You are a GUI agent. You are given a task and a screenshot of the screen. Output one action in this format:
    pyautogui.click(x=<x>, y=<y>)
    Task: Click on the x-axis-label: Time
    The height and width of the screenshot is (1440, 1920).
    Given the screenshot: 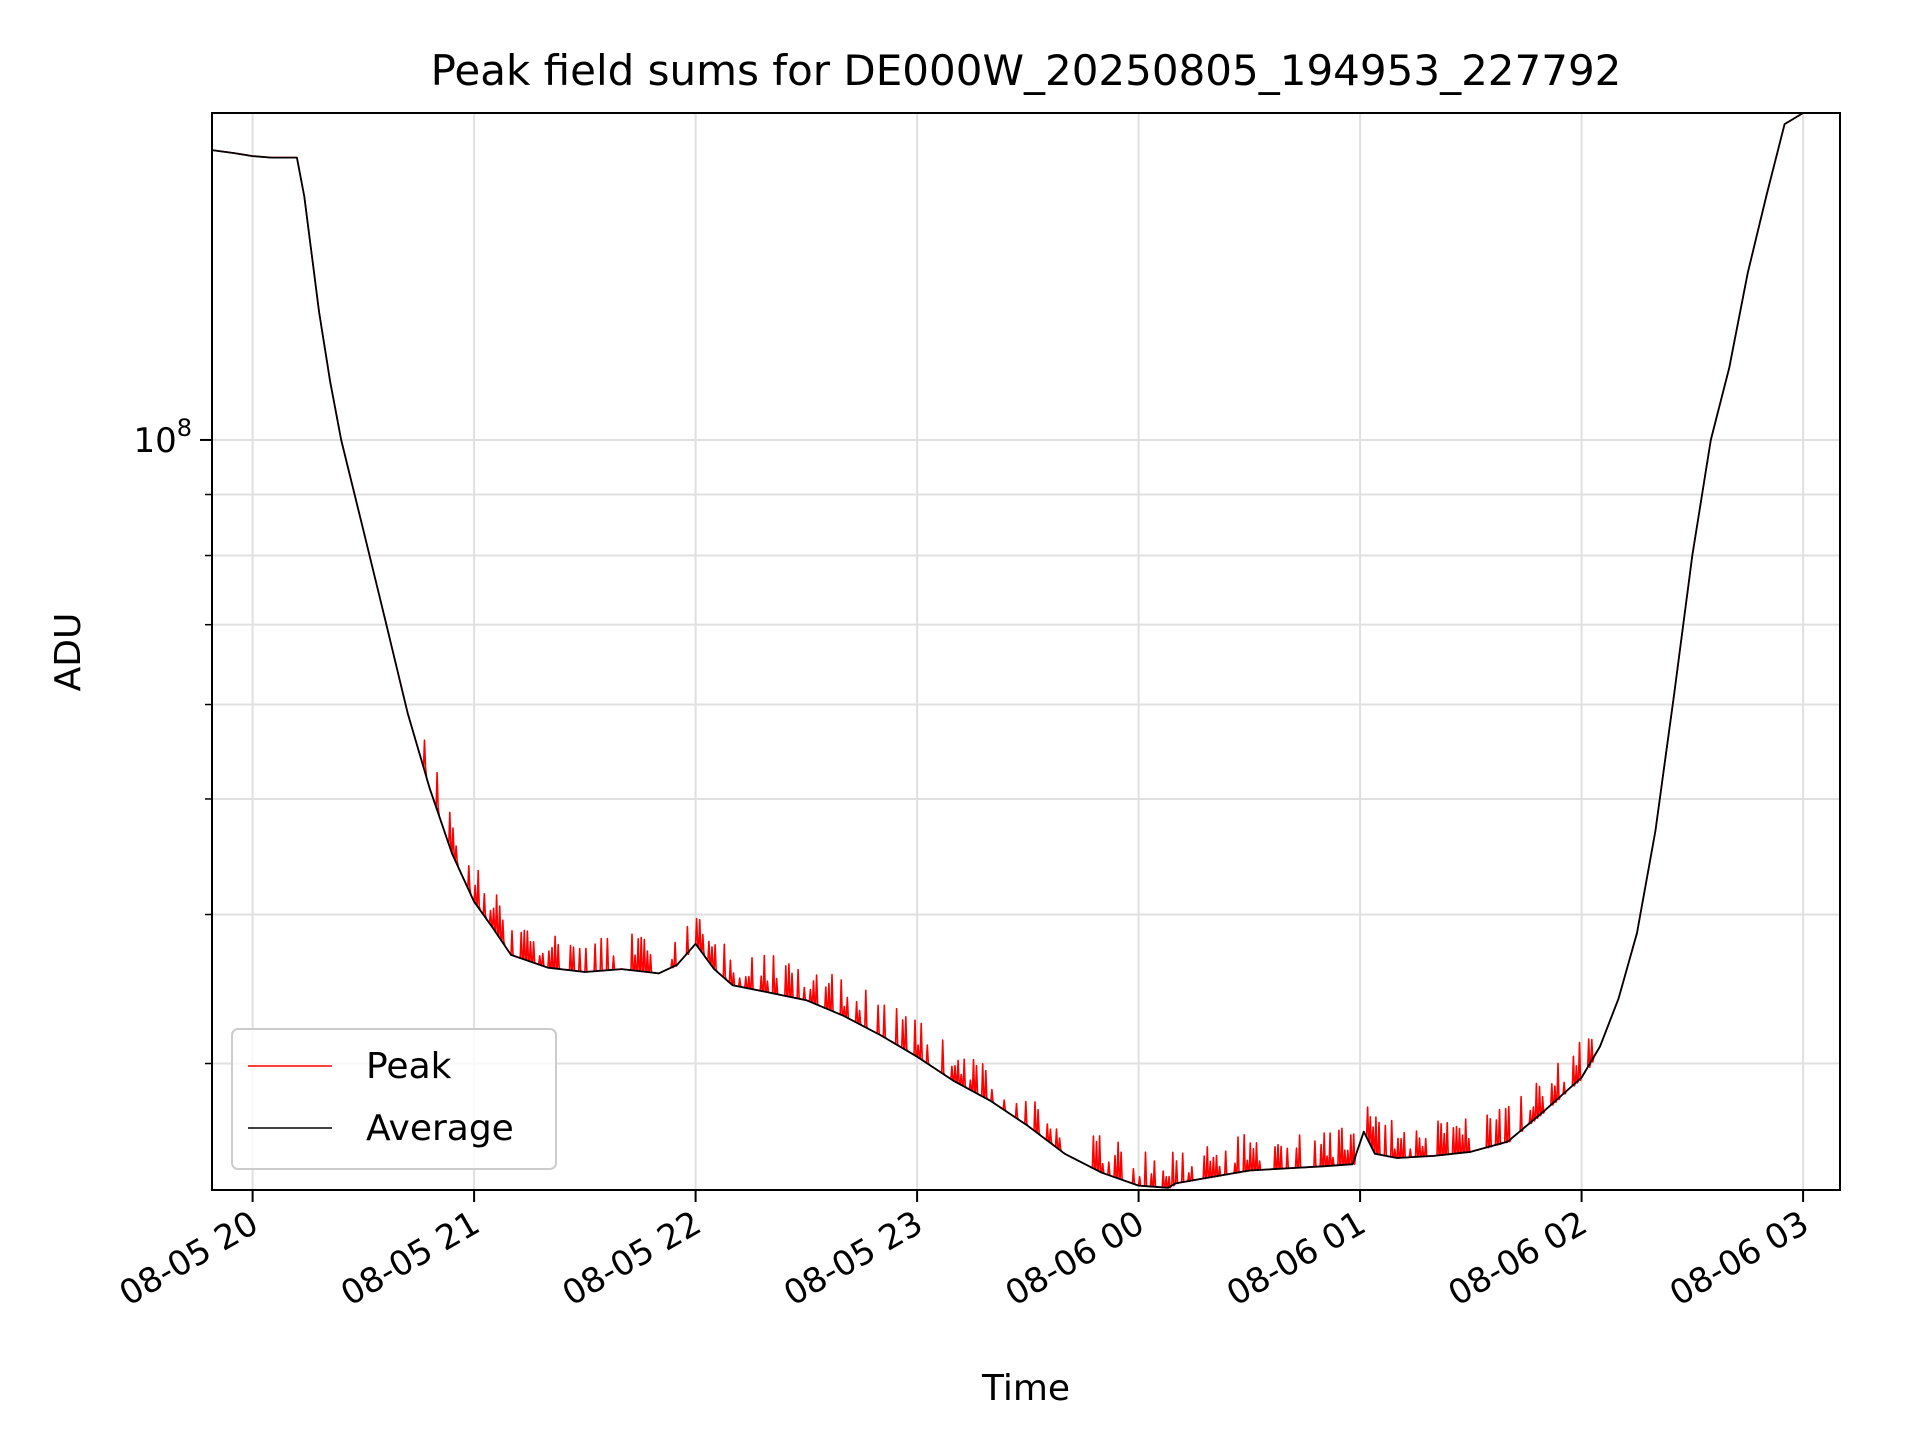 What is the action you would take?
    pyautogui.click(x=1025, y=1388)
    